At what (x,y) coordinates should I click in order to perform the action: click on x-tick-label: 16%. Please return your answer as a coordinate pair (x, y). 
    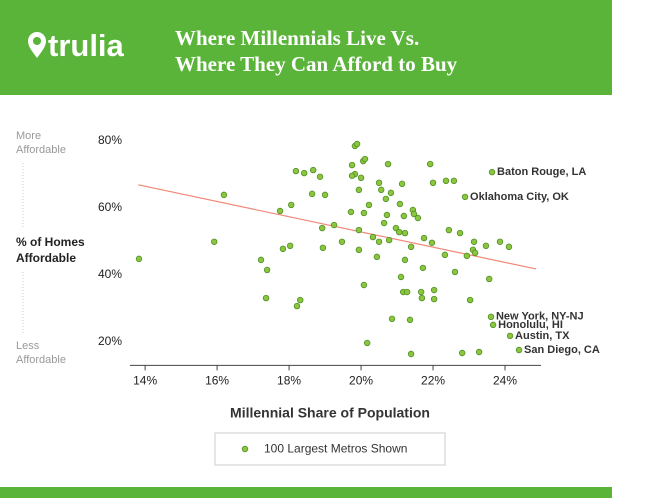
    Looking at the image, I should click on (217, 381).